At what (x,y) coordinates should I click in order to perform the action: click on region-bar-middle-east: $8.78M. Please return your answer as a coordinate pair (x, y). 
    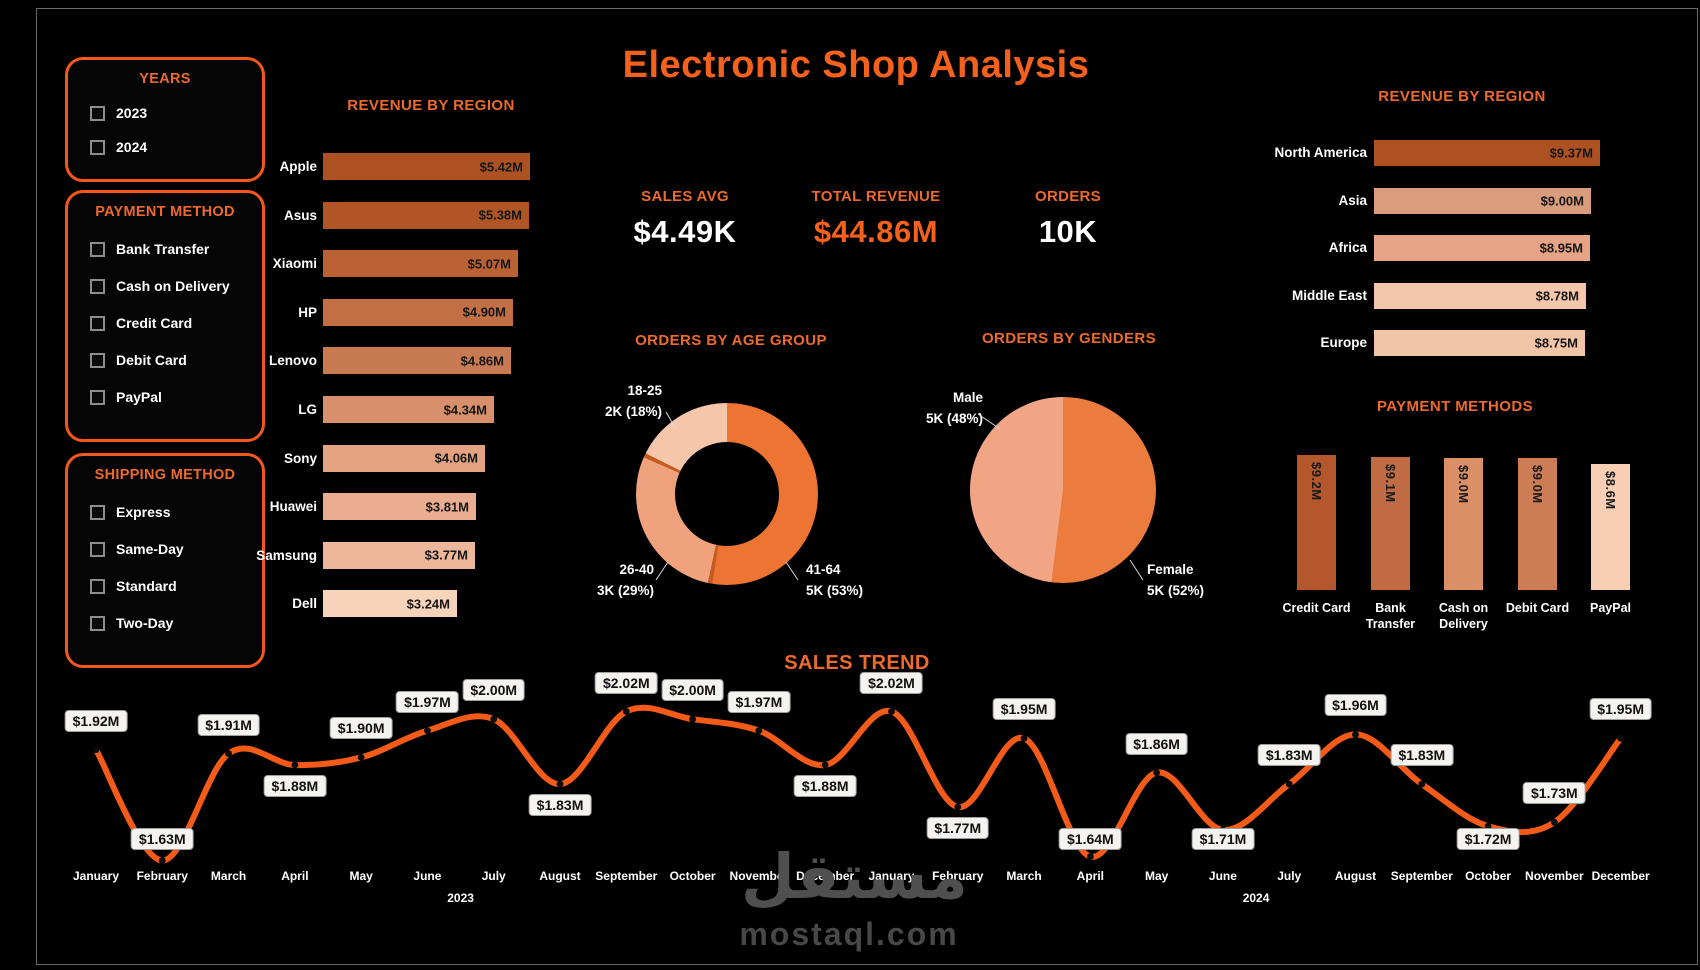
    Looking at the image, I should click on (1480, 295).